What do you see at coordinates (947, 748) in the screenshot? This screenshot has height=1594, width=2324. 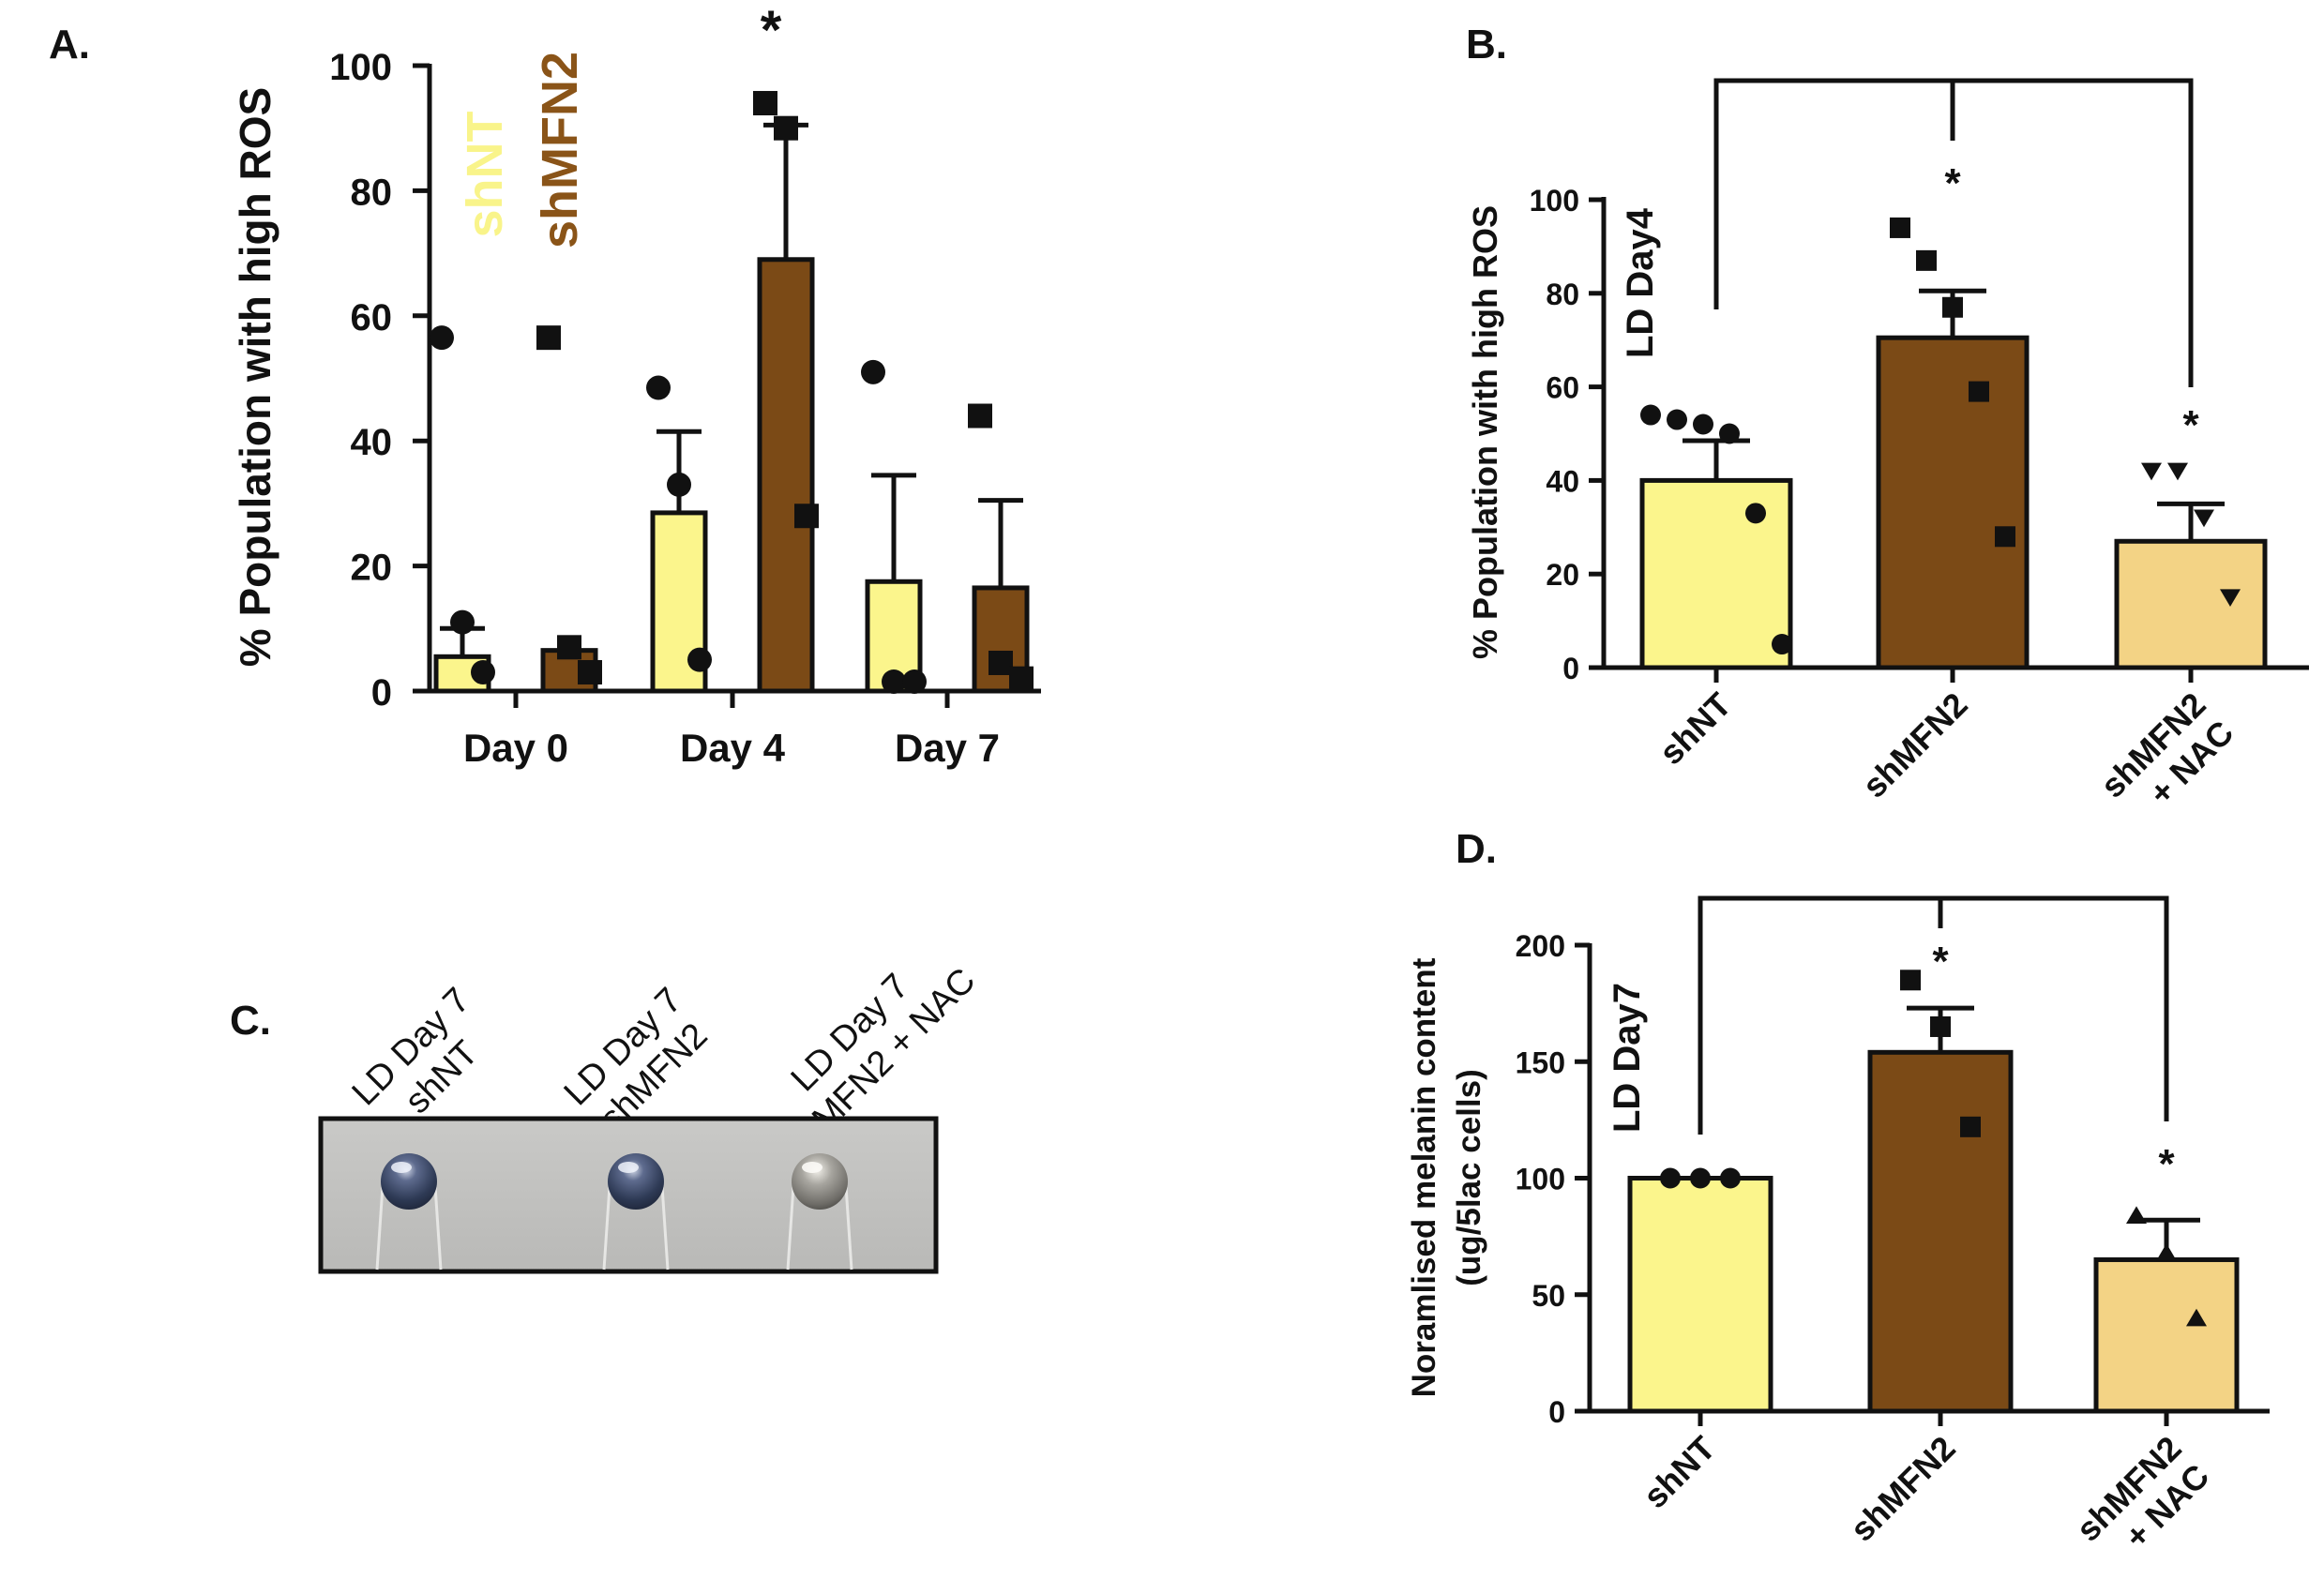 I see `x-tick-label: Day 7` at bounding box center [947, 748].